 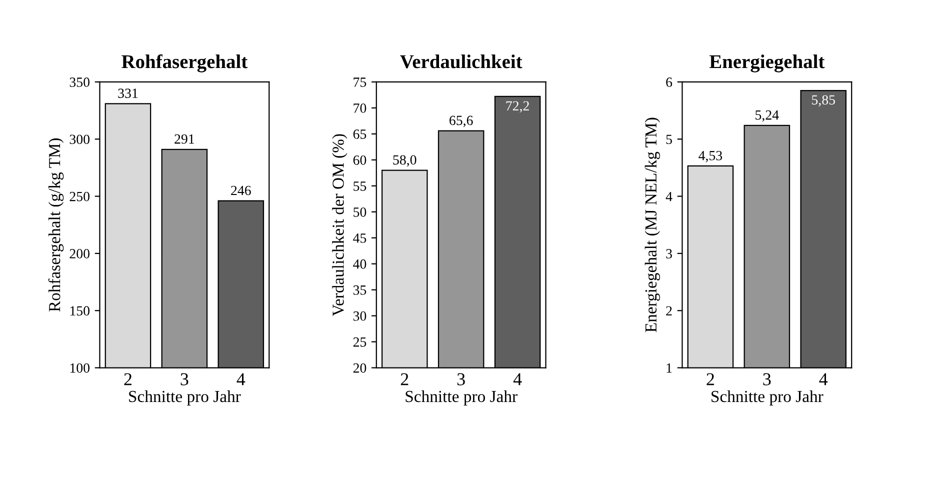 What do you see at coordinates (517, 107) in the screenshot?
I see `data-label: 72,2` at bounding box center [517, 107].